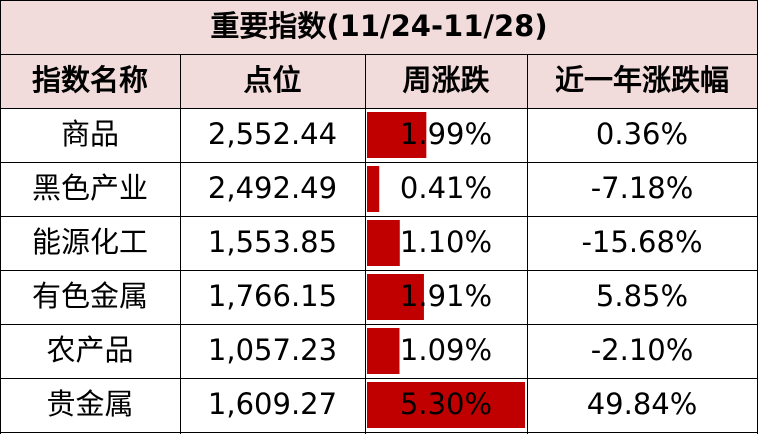  What do you see at coordinates (378, 26) in the screenshot?
I see `table-title: 重要指数(11/24-11/28)` at bounding box center [378, 26].